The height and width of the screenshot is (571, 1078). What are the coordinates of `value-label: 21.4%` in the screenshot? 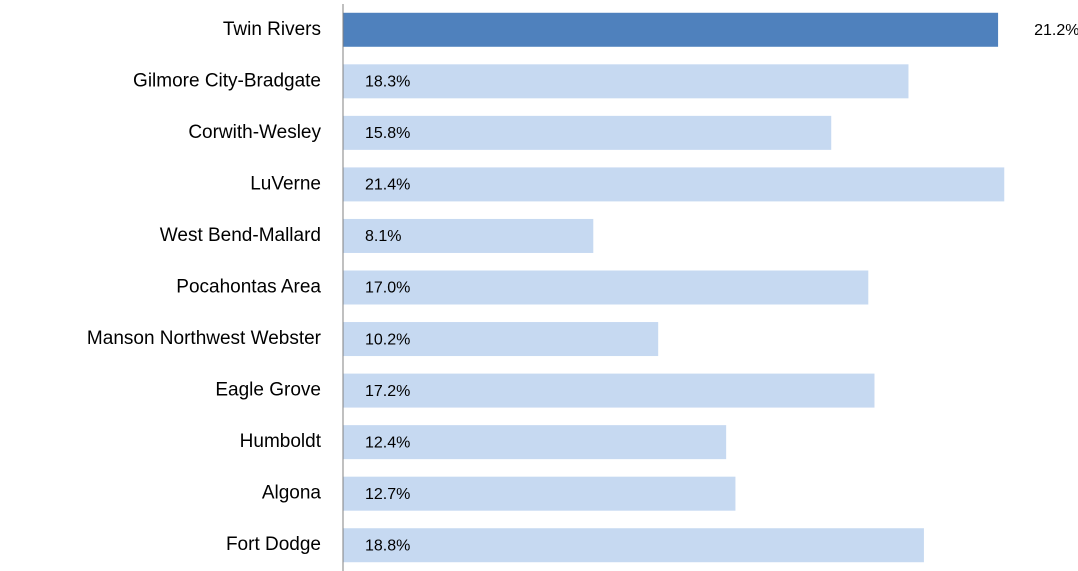 It's located at (387, 185).